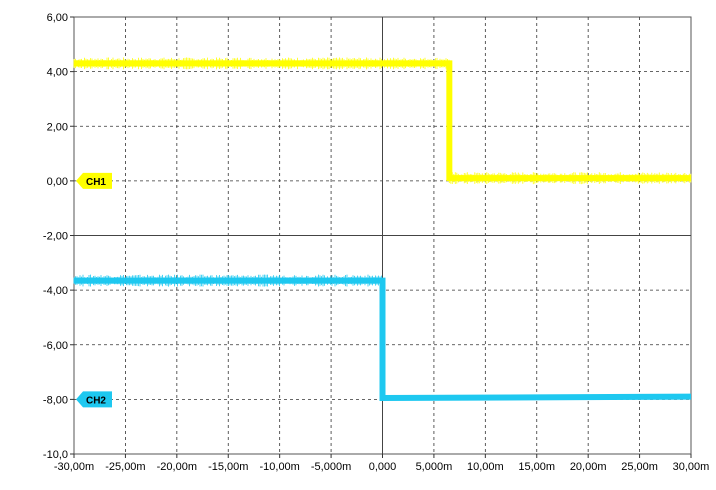 The height and width of the screenshot is (490, 716). Describe the element at coordinates (57, 127) in the screenshot. I see `y-tick-label: 2,00` at that location.